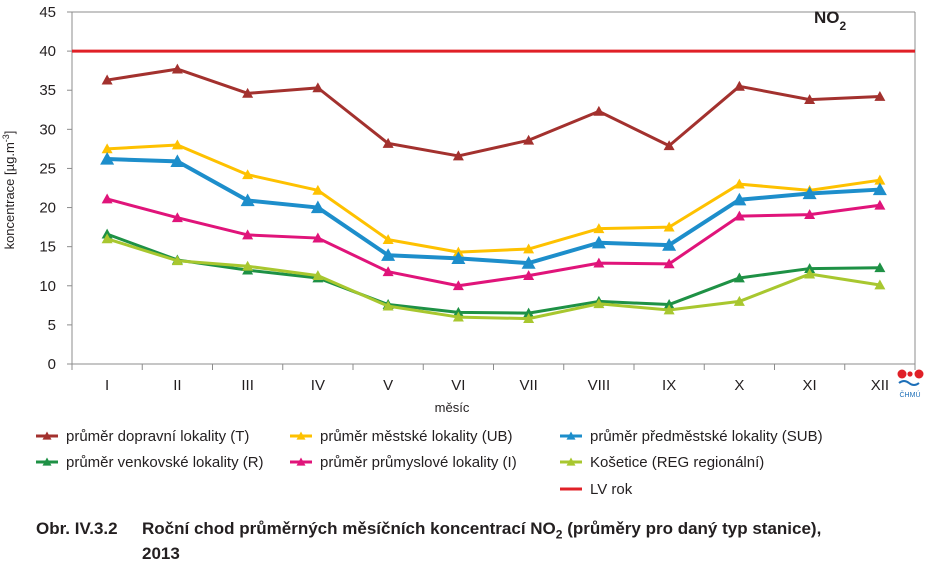 The image size is (945, 564). I want to click on x-tick-label: I, so click(107, 385).